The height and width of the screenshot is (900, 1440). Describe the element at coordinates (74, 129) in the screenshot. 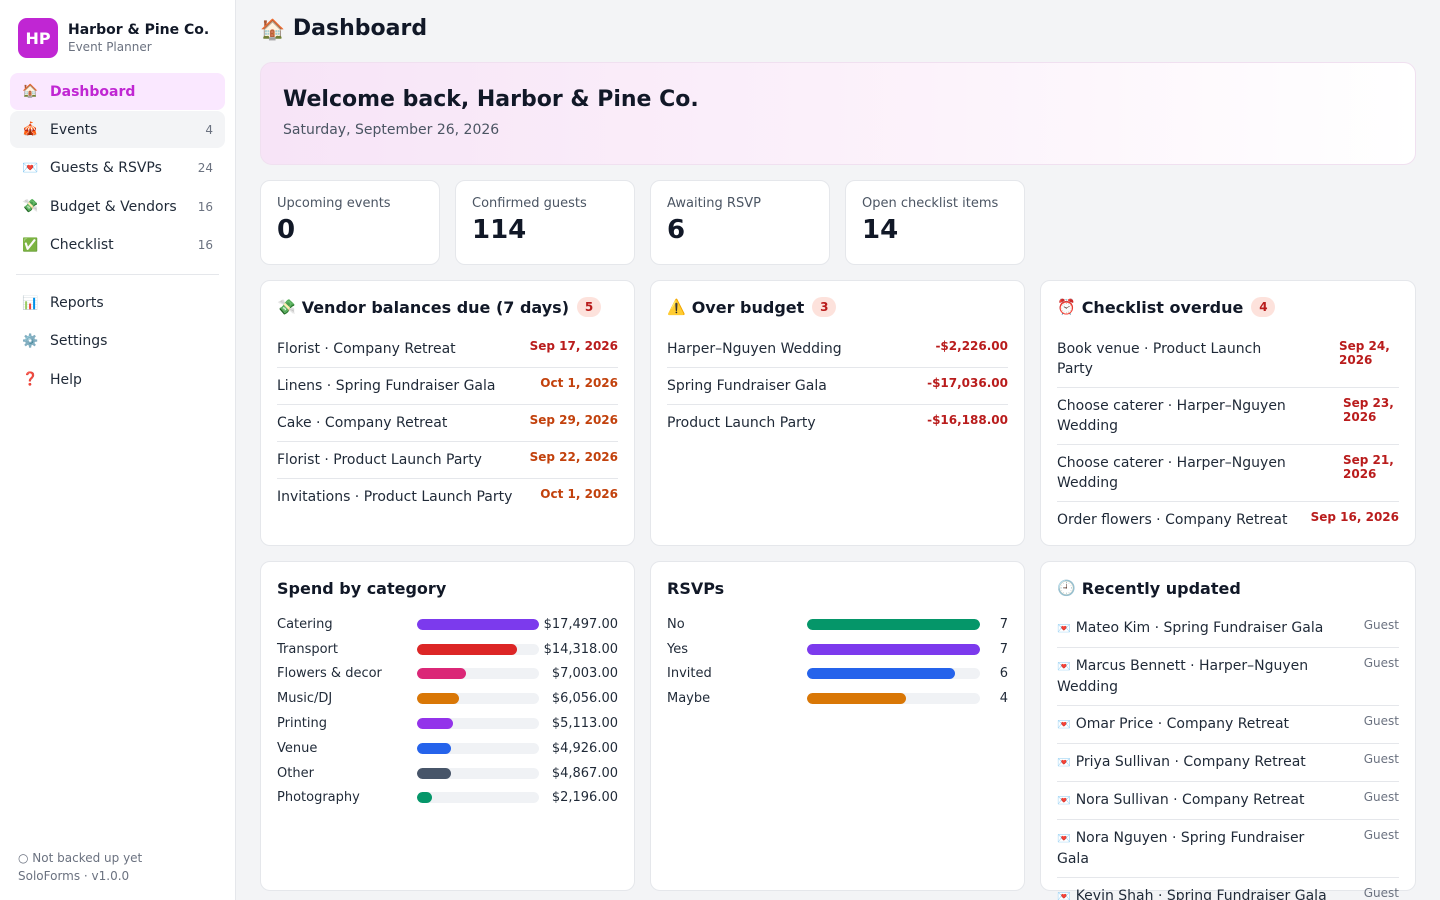

I see `sidebar-item-label: Events` at that location.